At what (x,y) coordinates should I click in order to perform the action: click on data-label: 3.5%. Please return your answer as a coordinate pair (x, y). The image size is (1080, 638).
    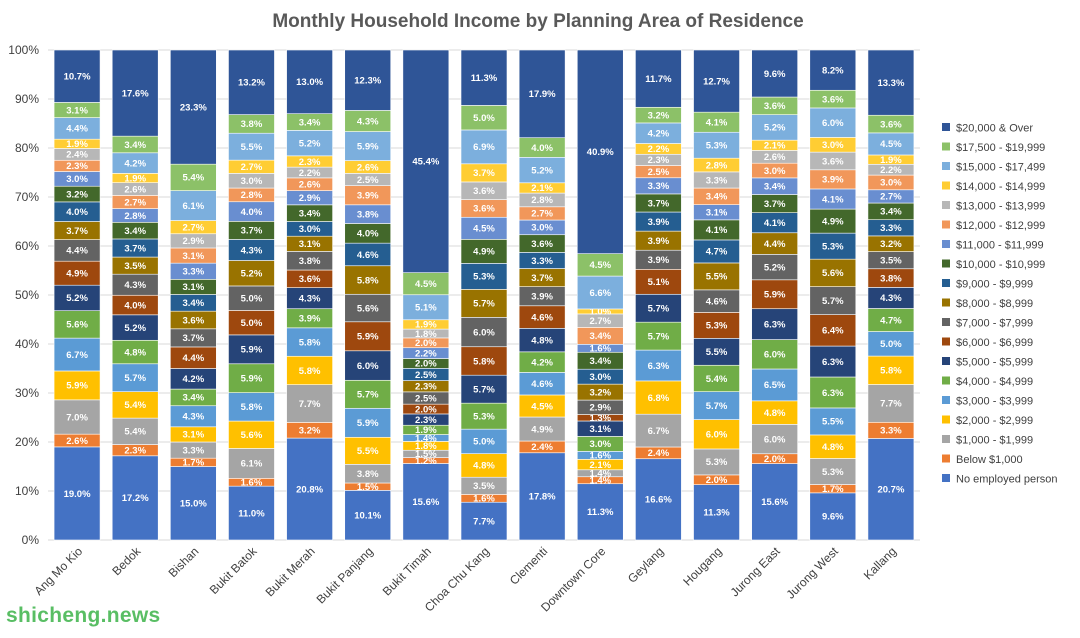
    Looking at the image, I should click on (484, 486).